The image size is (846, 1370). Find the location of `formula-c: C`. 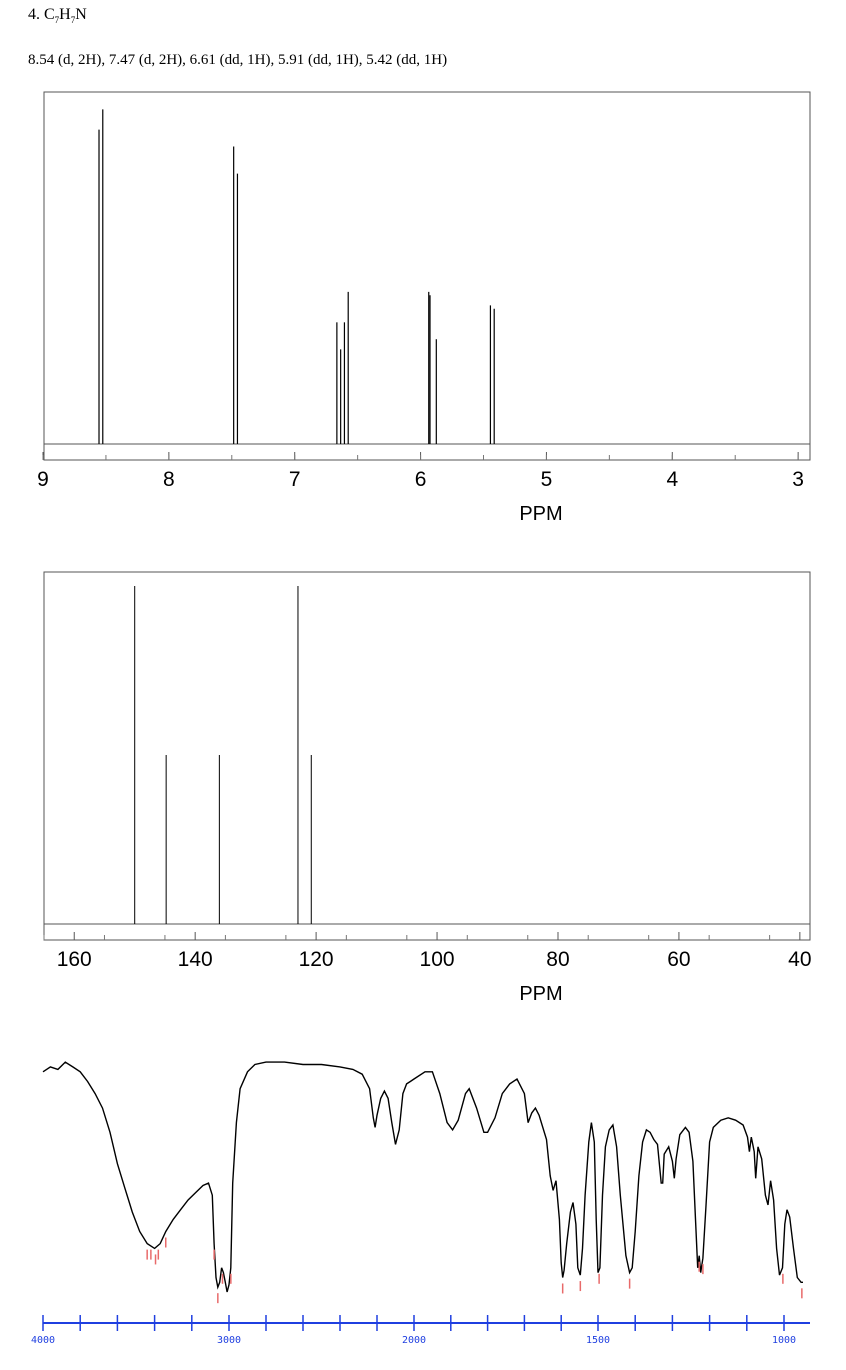

formula-c: C is located at coordinates (49, 14).